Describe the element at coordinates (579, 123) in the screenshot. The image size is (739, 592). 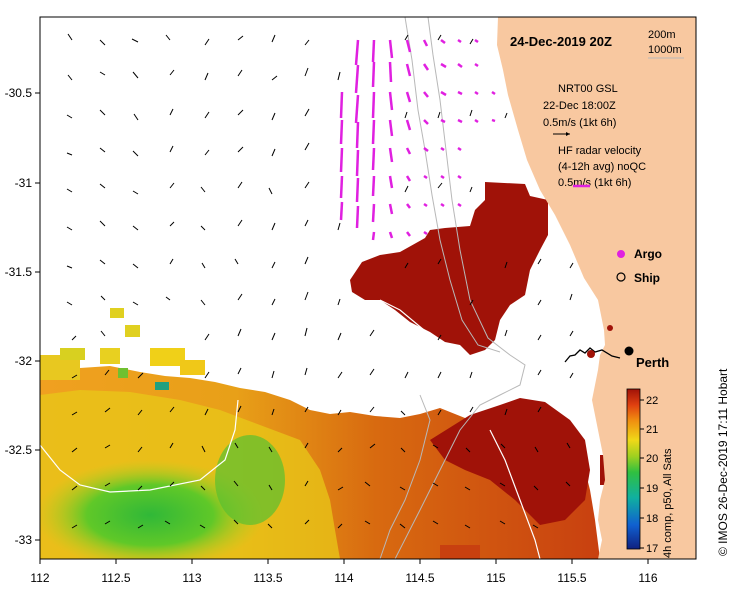
I see `gsl-legend-line3: 0.5m/s (1kt 6h)` at that location.